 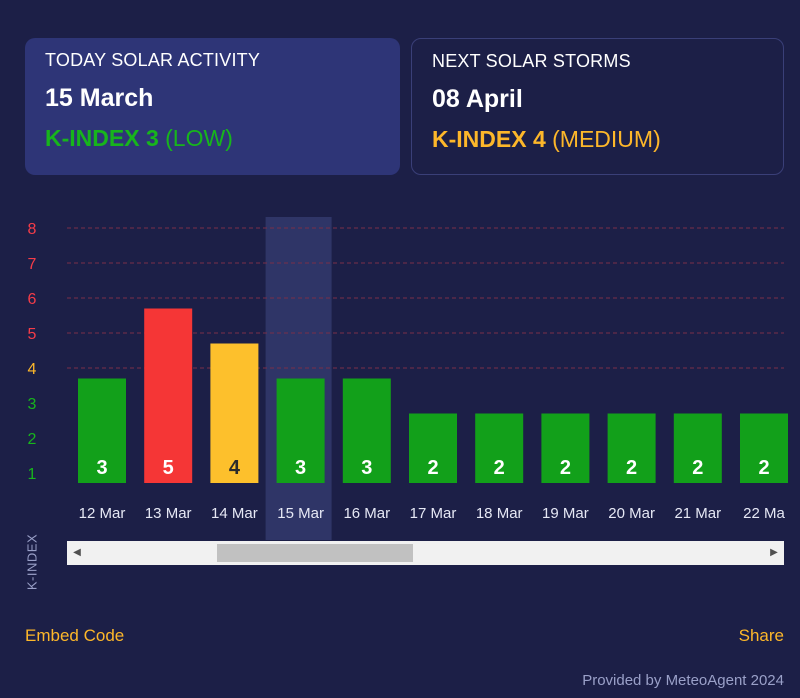 What do you see at coordinates (102, 138) in the screenshot?
I see `today-kindex-label: K-INDEX 3` at bounding box center [102, 138].